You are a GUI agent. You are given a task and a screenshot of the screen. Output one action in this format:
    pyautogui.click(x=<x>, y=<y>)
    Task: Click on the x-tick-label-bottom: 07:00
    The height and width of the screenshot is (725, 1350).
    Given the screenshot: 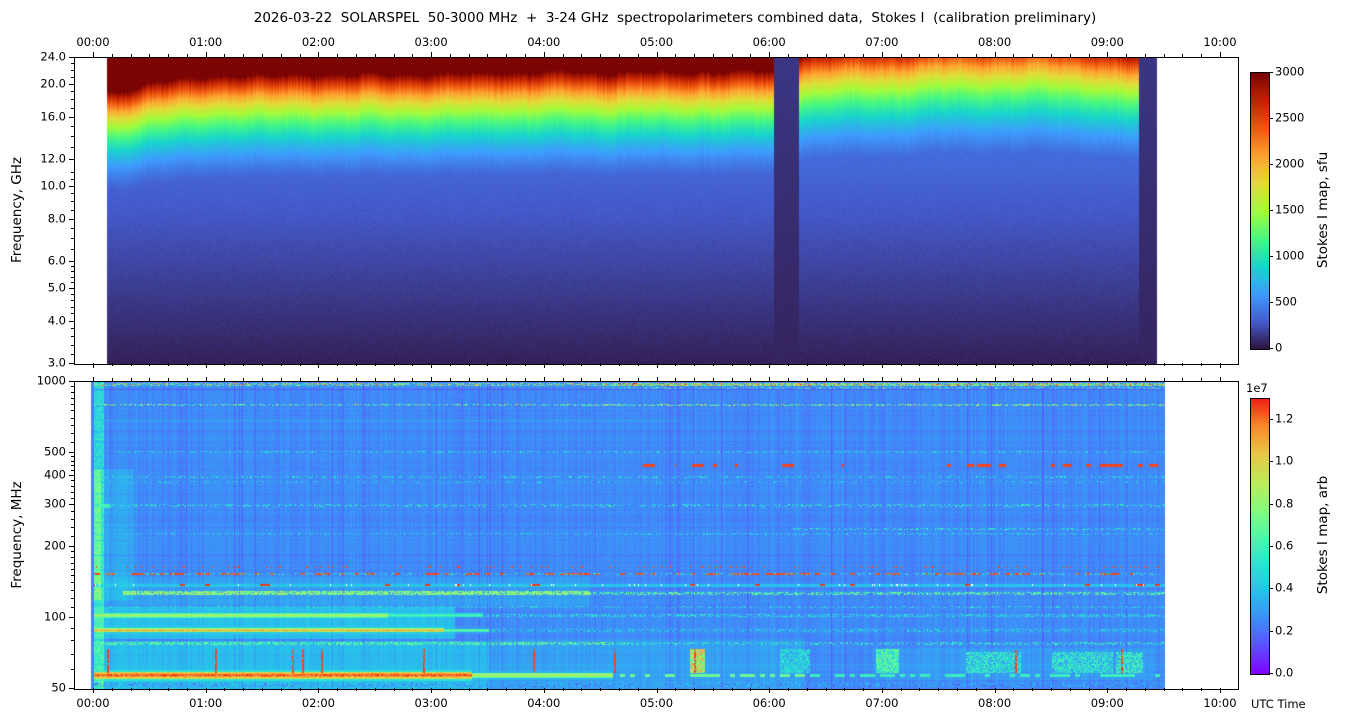 What is the action you would take?
    pyautogui.click(x=882, y=703)
    